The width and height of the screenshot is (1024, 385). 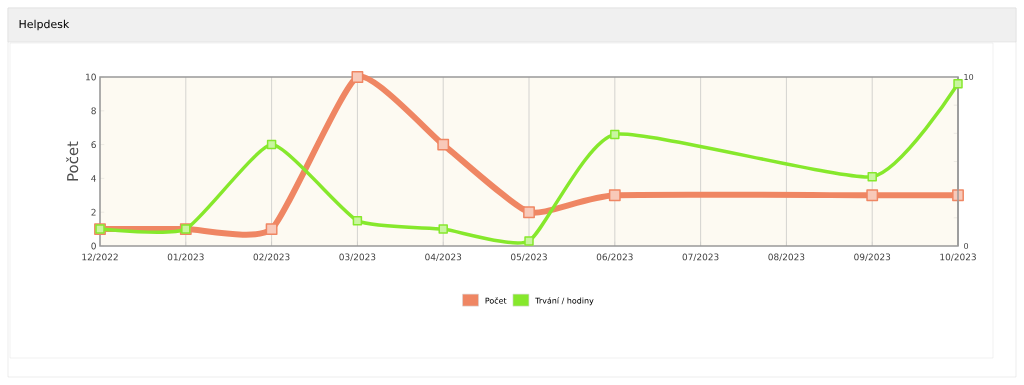 What do you see at coordinates (786, 257) in the screenshot?
I see `x-tick-label: 08/2023` at bounding box center [786, 257].